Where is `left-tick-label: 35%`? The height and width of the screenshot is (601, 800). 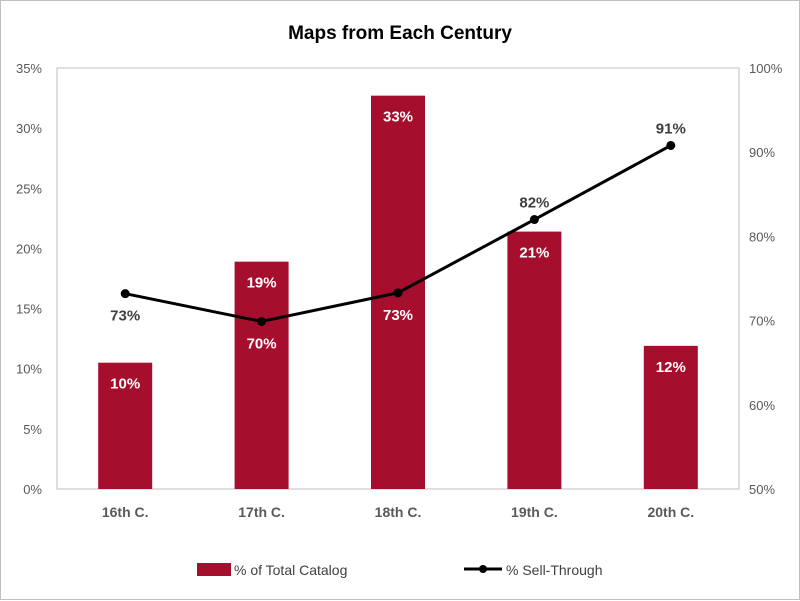
left-tick-label: 35% is located at coordinates (29, 68).